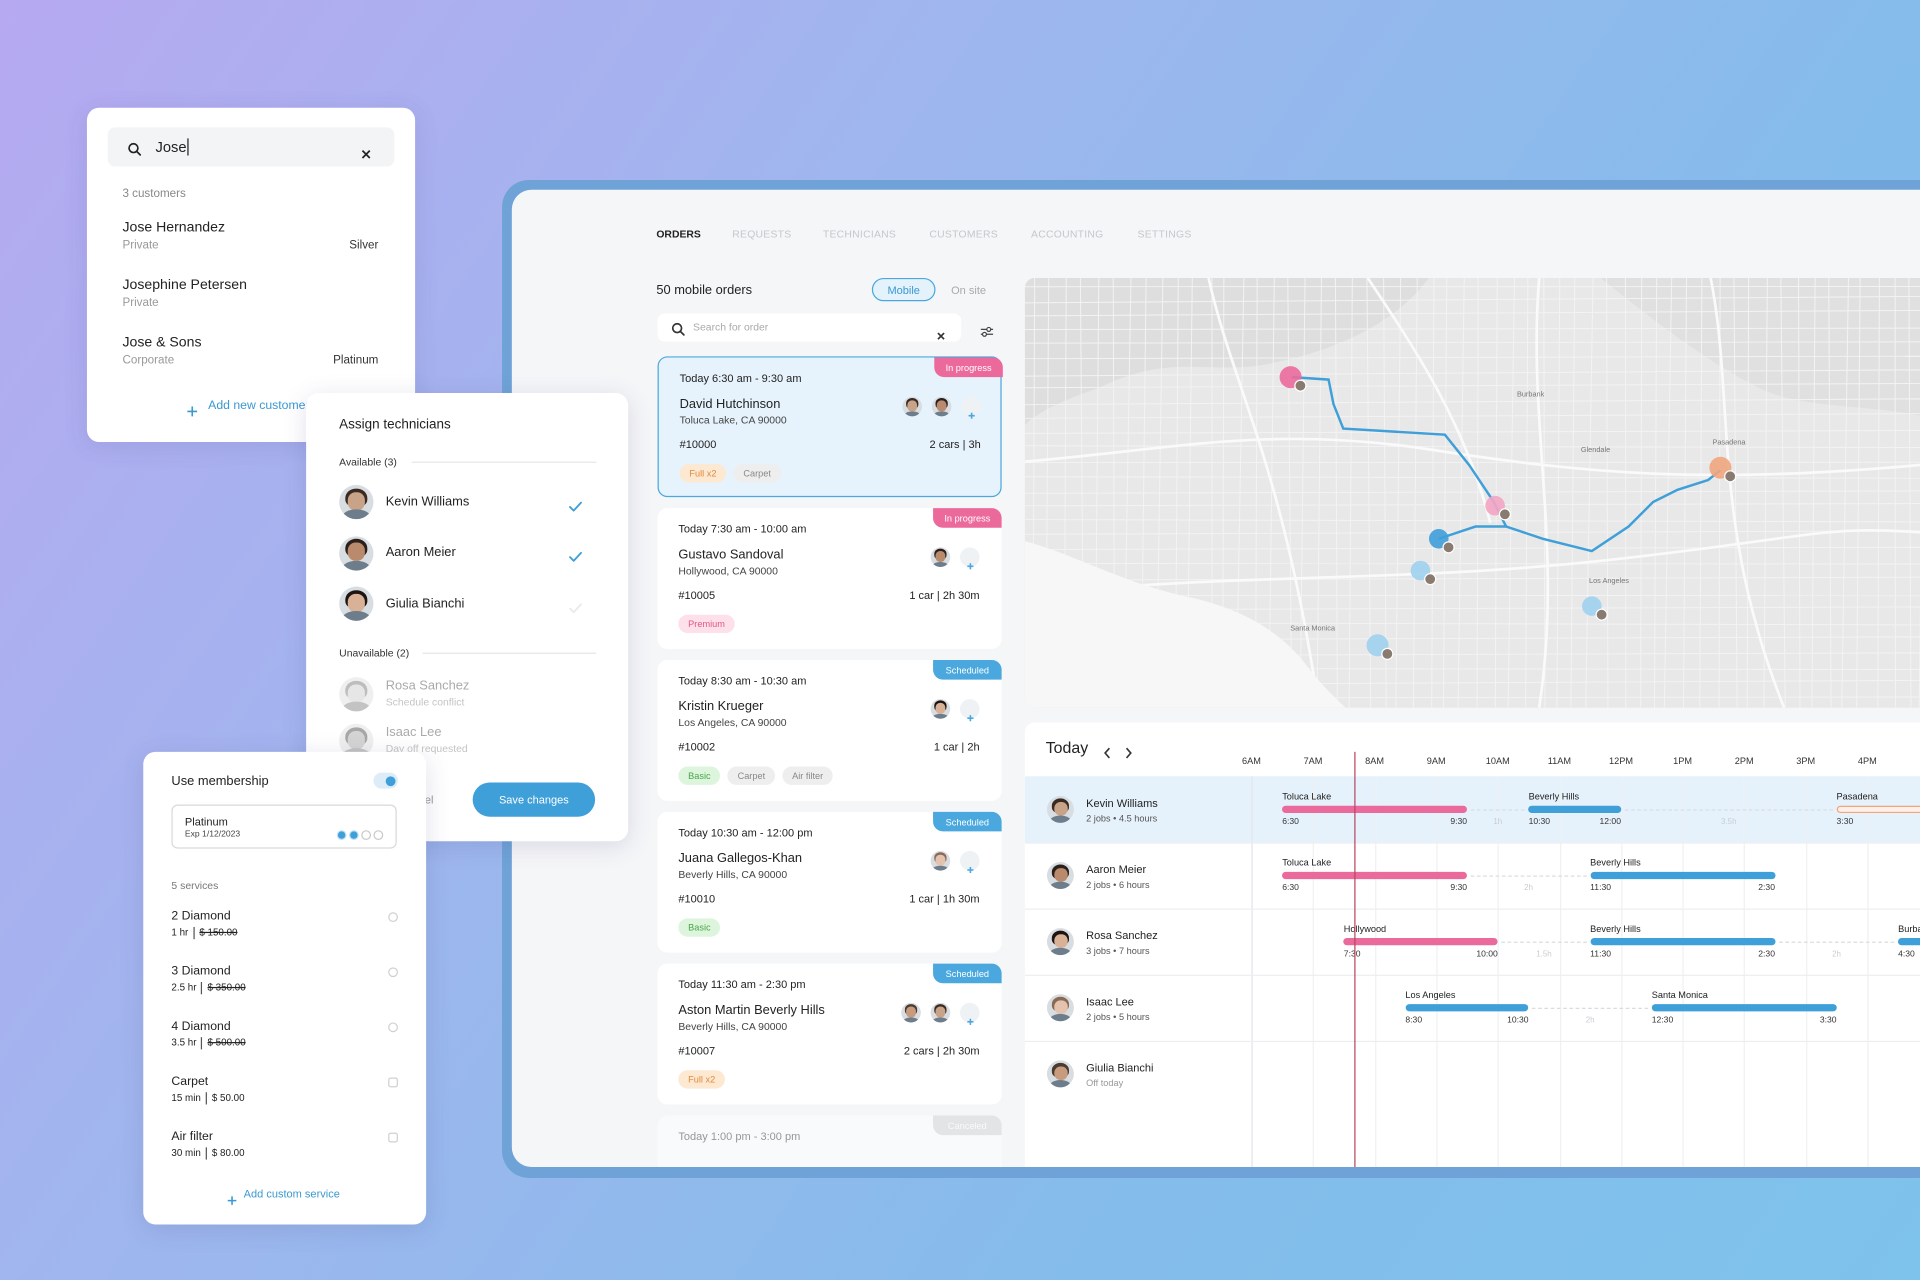 The width and height of the screenshot is (1920, 1280). What do you see at coordinates (721, 706) in the screenshot?
I see `customer-name: Kristin Krueger` at bounding box center [721, 706].